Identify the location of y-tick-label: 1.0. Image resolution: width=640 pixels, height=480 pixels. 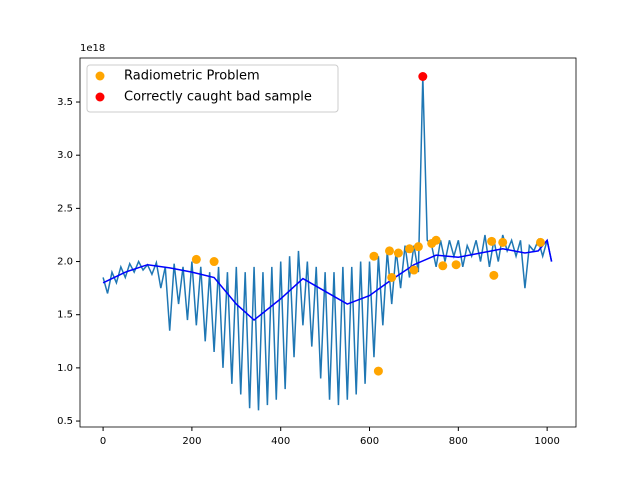
(65, 368).